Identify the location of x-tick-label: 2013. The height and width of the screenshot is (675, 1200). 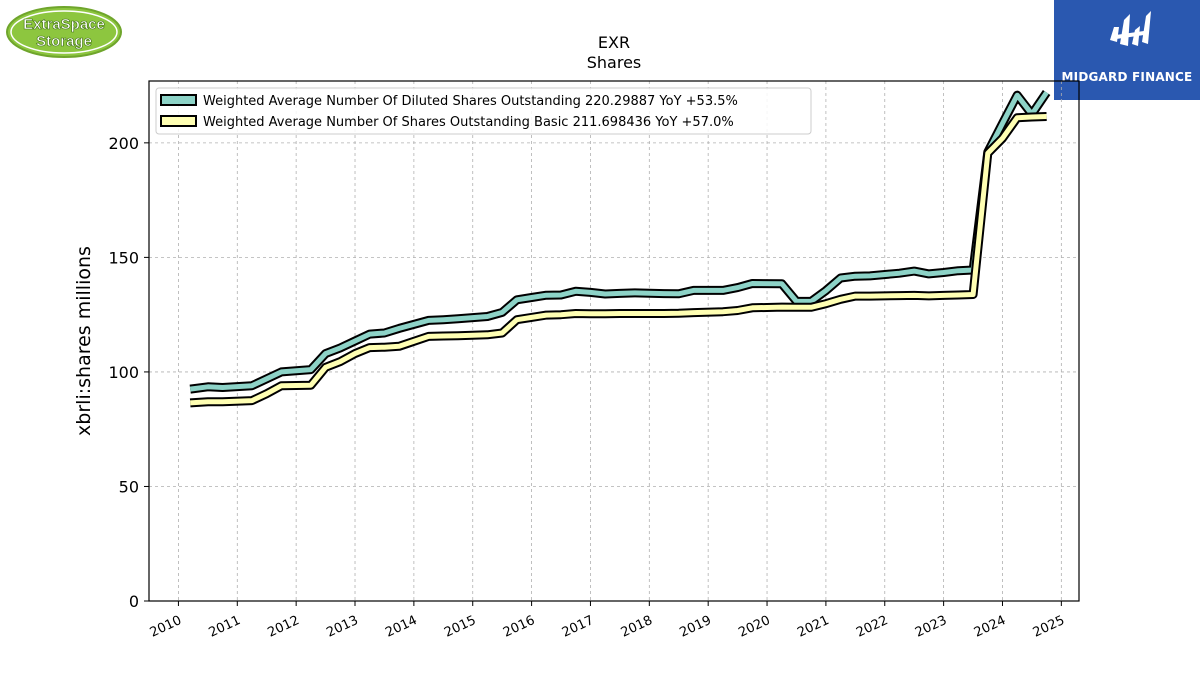
(342, 627).